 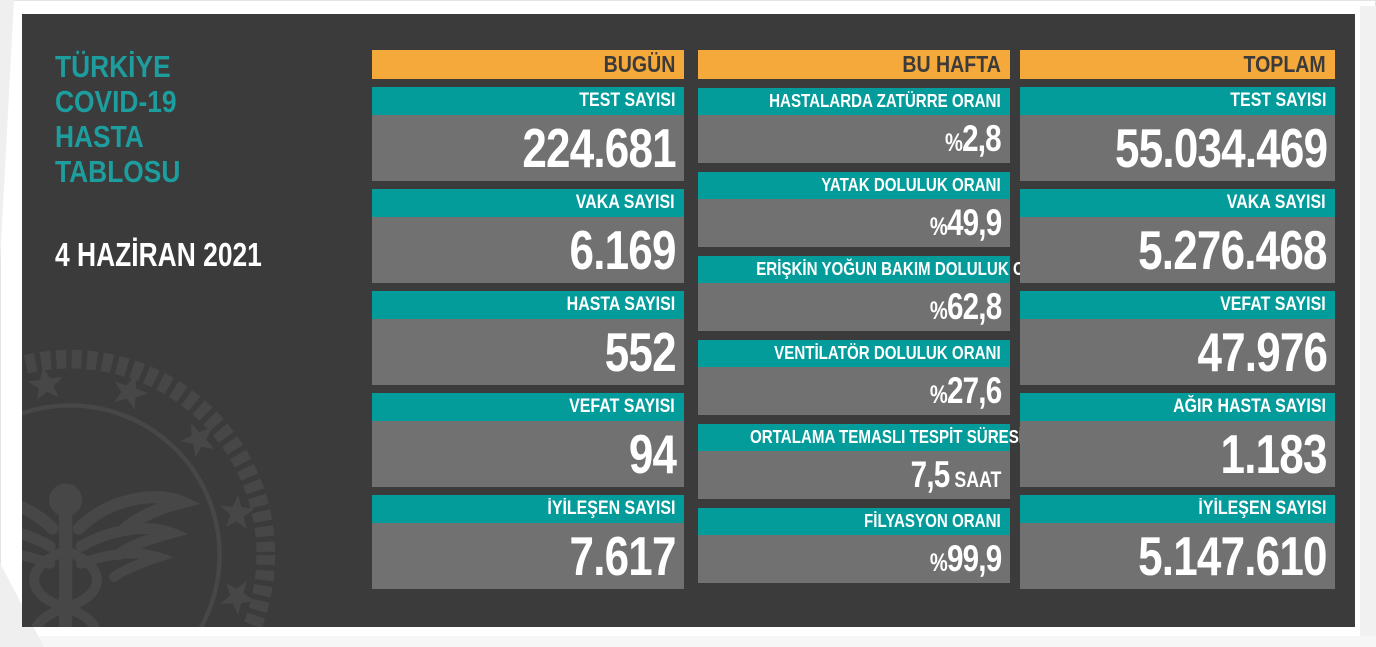 I want to click on stat-label: HASTALARDA ZATÜRRE ORANI, so click(x=854, y=101).